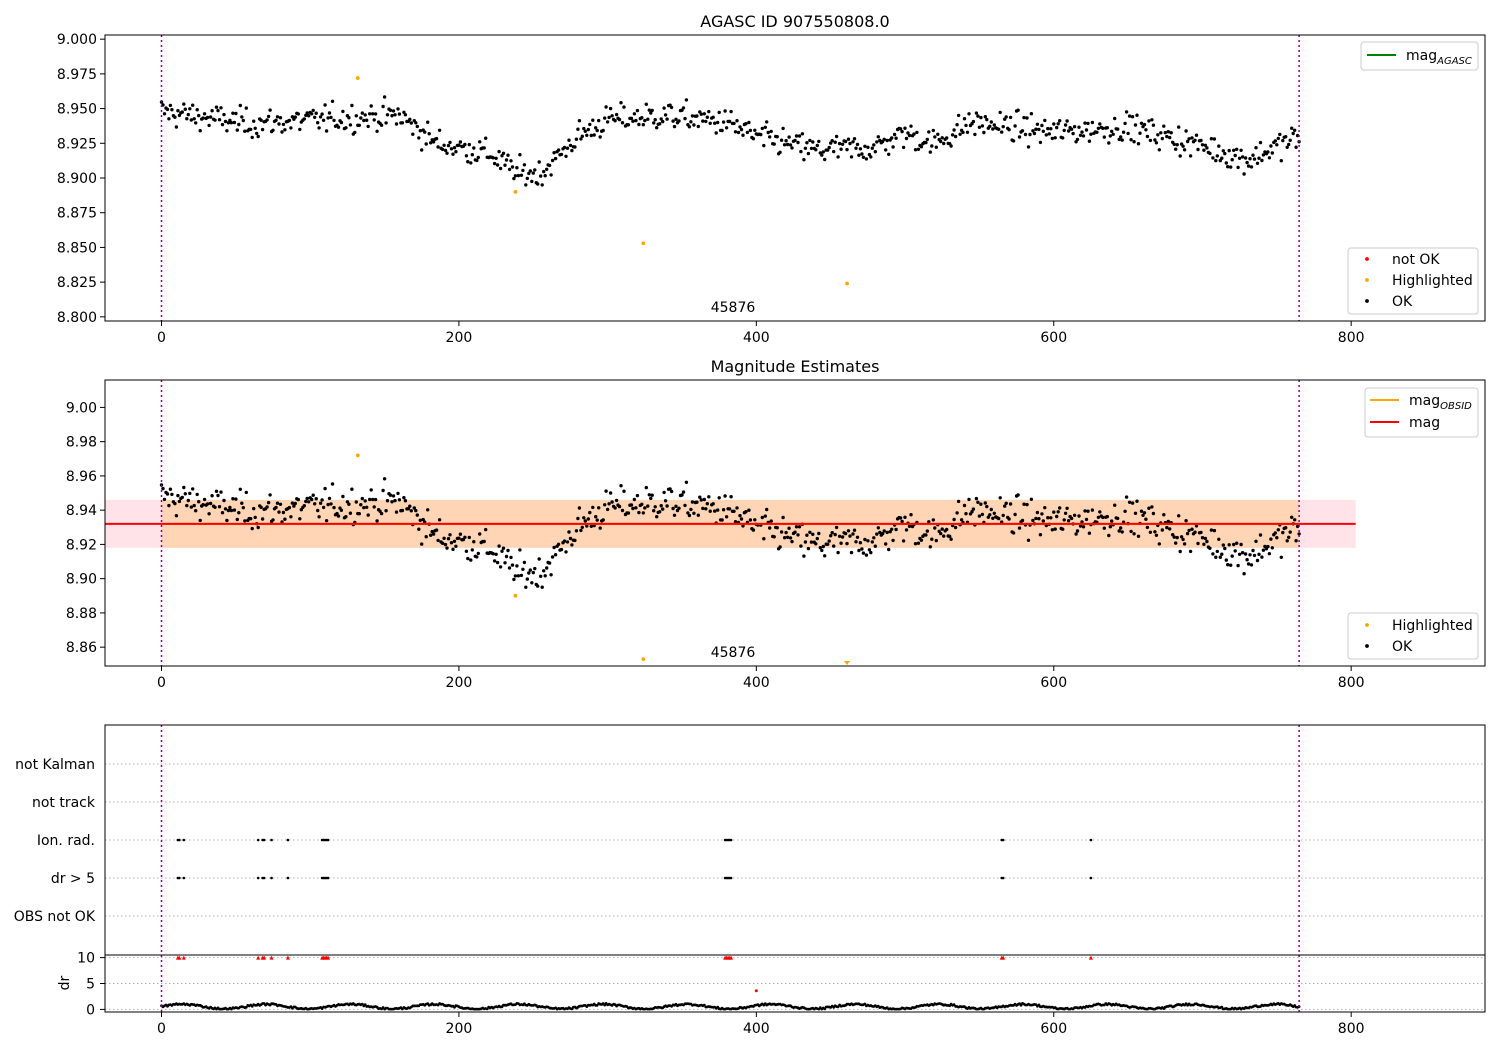 Image resolution: width=1500 pixels, height=1050 pixels. What do you see at coordinates (1454, 61) in the screenshot?
I see `p1-legend-line-sub: AGASC` at bounding box center [1454, 61].